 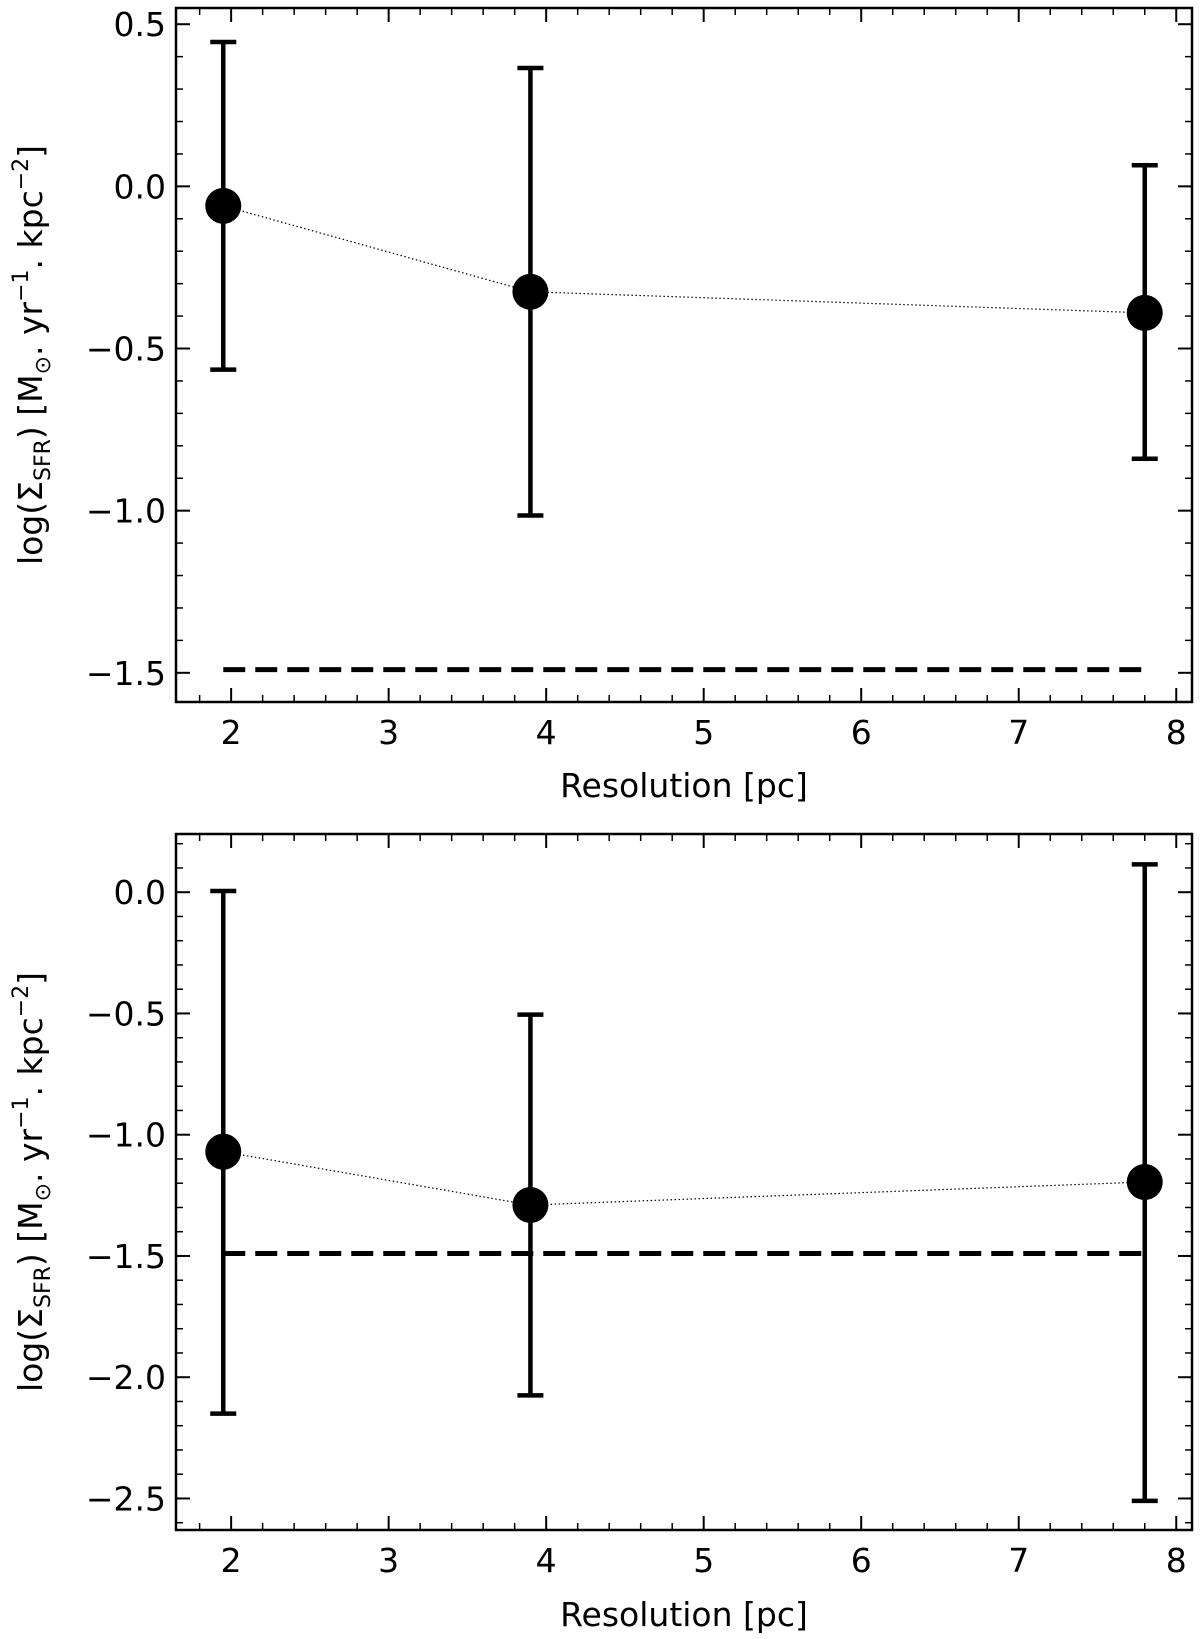 I want to click on top-x-tick-label: 3, so click(x=388, y=732).